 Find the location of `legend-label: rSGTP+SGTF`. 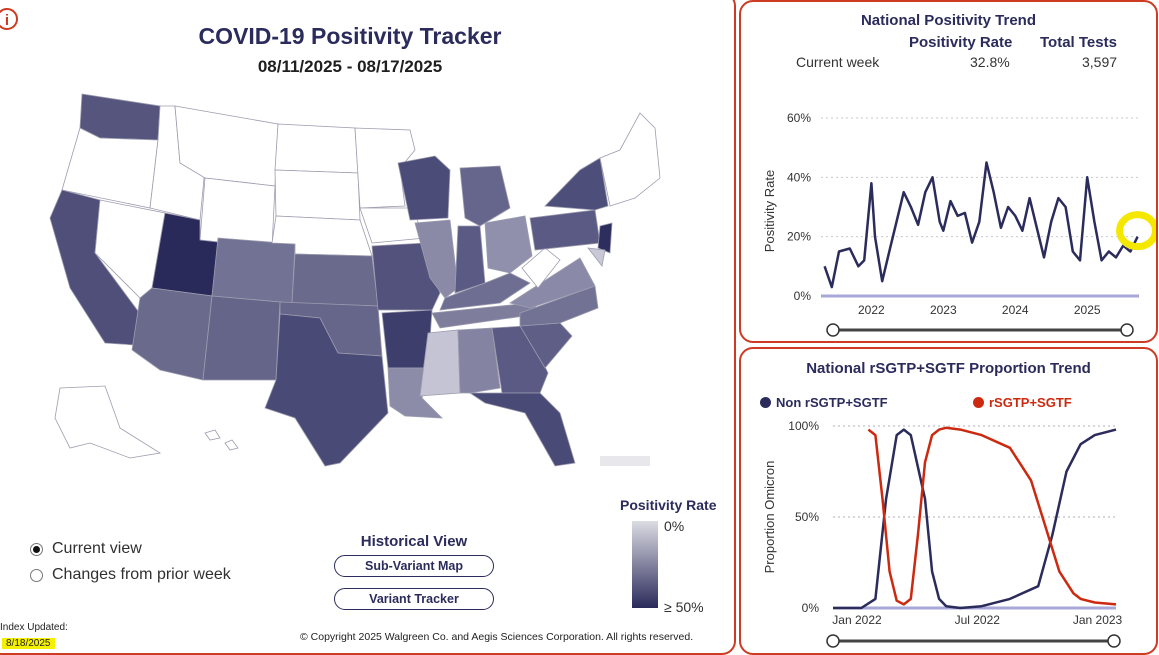

legend-label: rSGTP+SGTF is located at coordinates (1030, 402).